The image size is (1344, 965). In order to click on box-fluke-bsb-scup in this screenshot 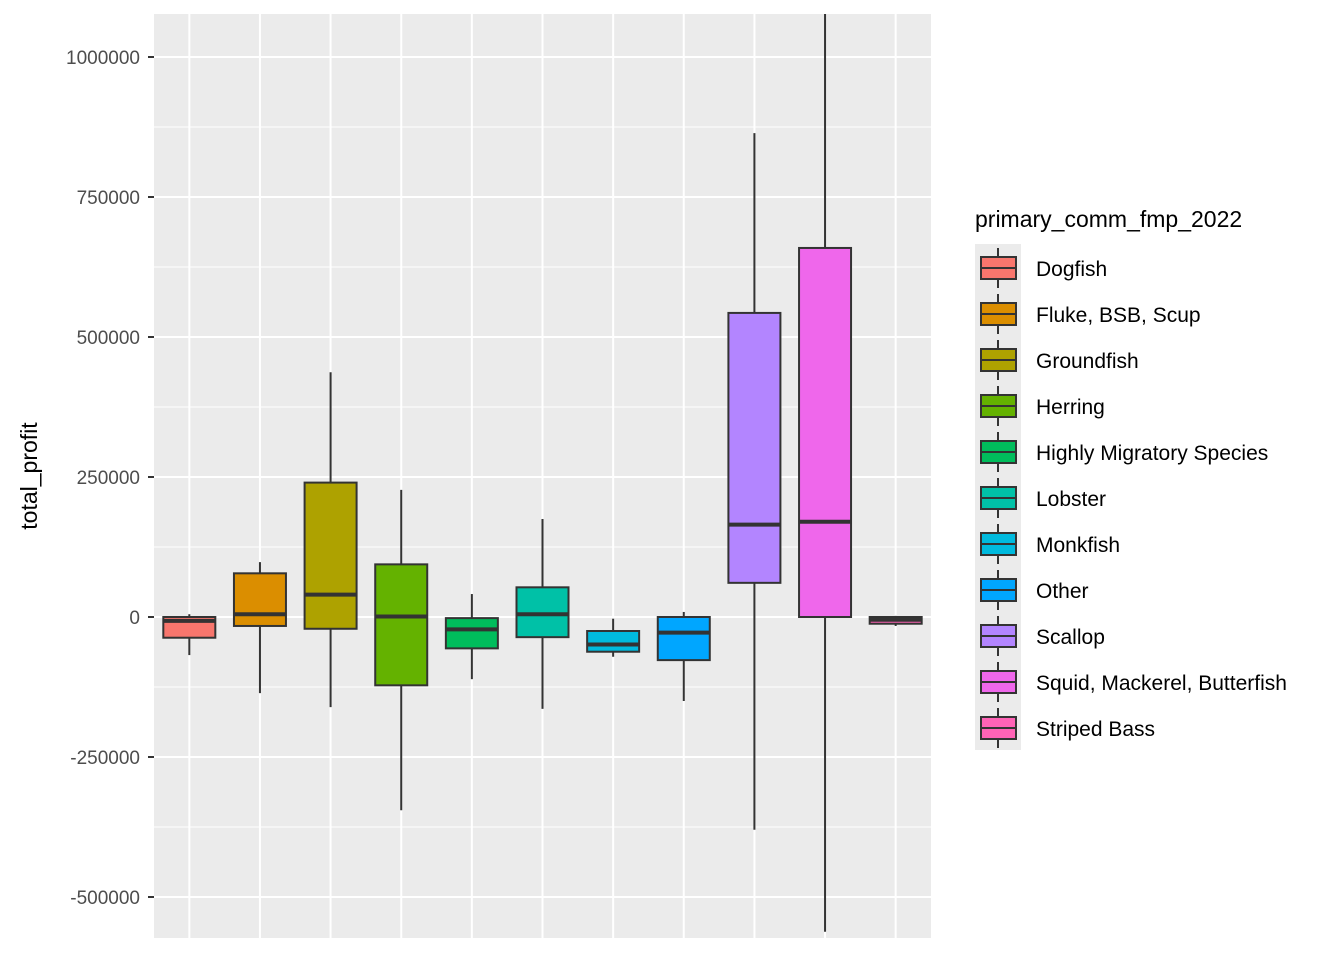, I will do `click(259, 628)`.